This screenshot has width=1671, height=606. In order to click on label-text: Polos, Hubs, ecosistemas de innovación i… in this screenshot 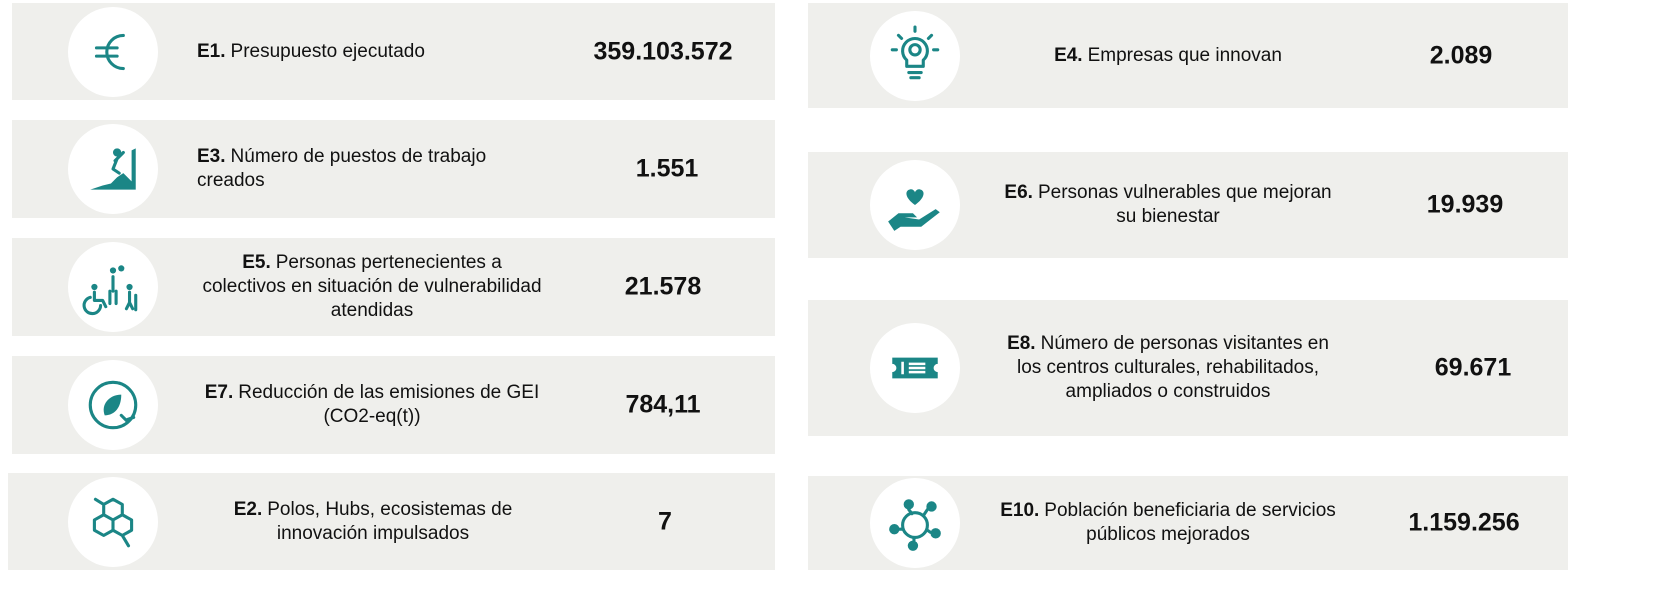, I will do `click(390, 521)`.